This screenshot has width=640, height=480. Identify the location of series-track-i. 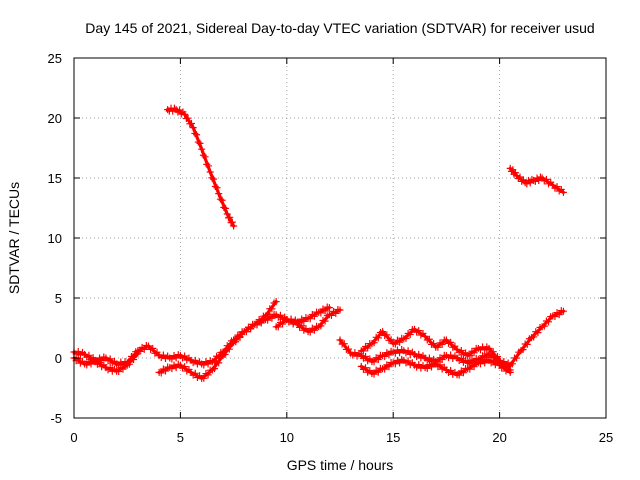
(536, 180).